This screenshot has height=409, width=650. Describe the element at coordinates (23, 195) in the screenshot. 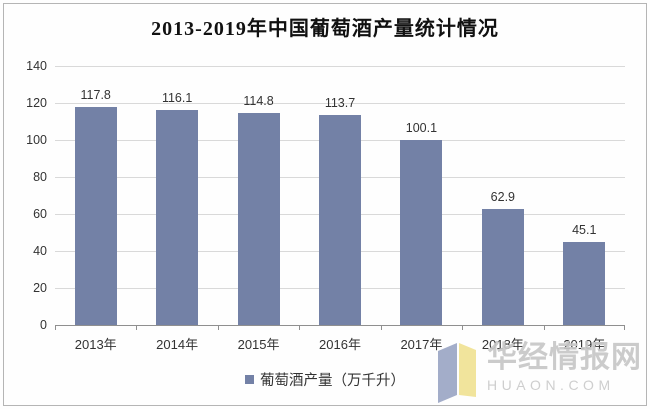

I see `y-axis-labels: 0 20 40 60 80 100 120 140` at that location.